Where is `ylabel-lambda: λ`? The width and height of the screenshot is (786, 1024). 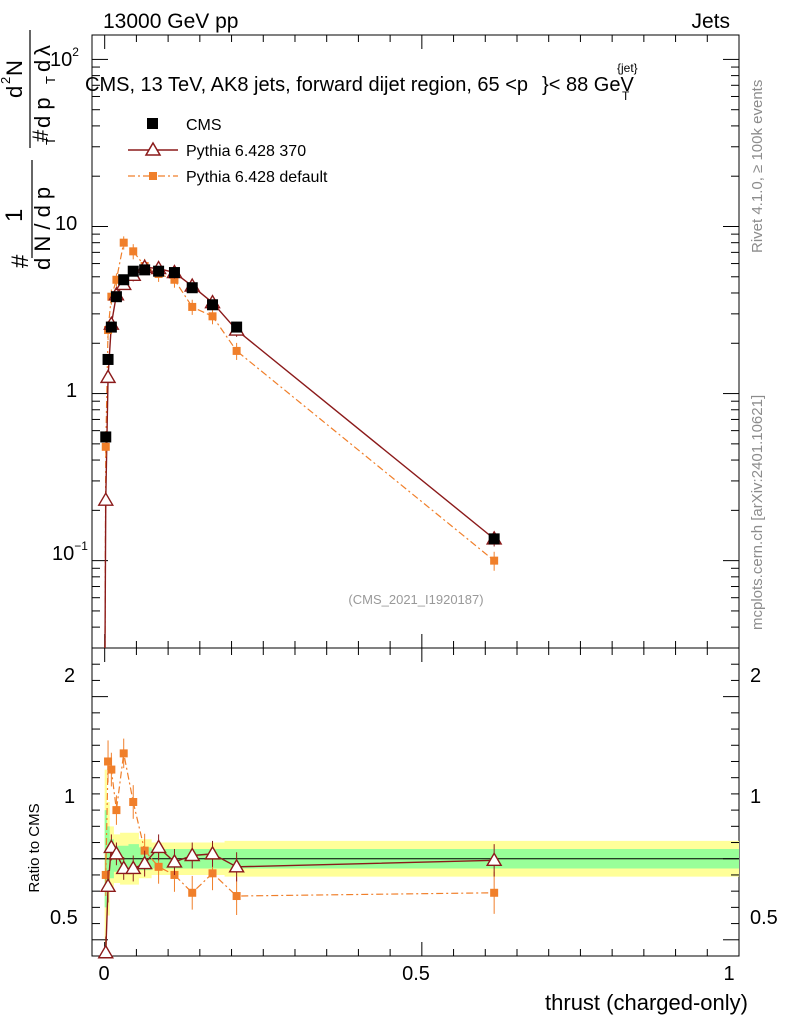 ylabel-lambda: λ is located at coordinates (42, 50).